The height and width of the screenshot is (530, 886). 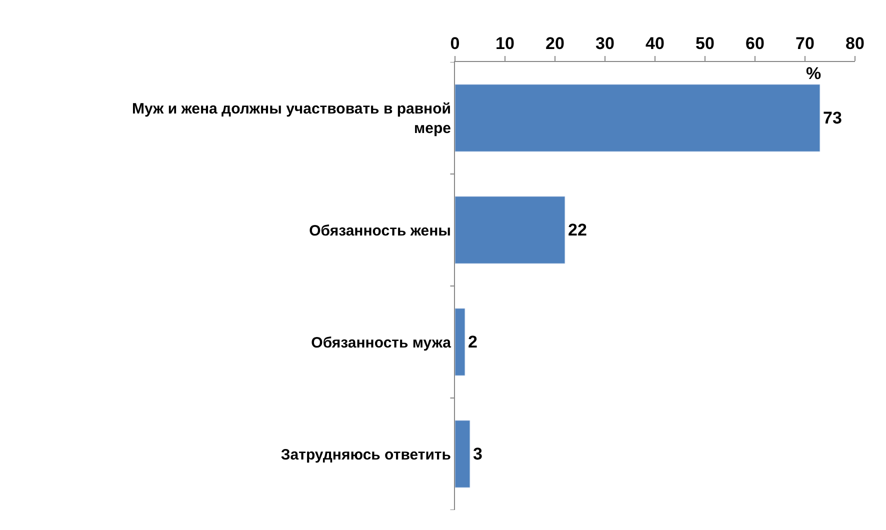 I want to click on x-tick-label: 80, so click(x=855, y=44).